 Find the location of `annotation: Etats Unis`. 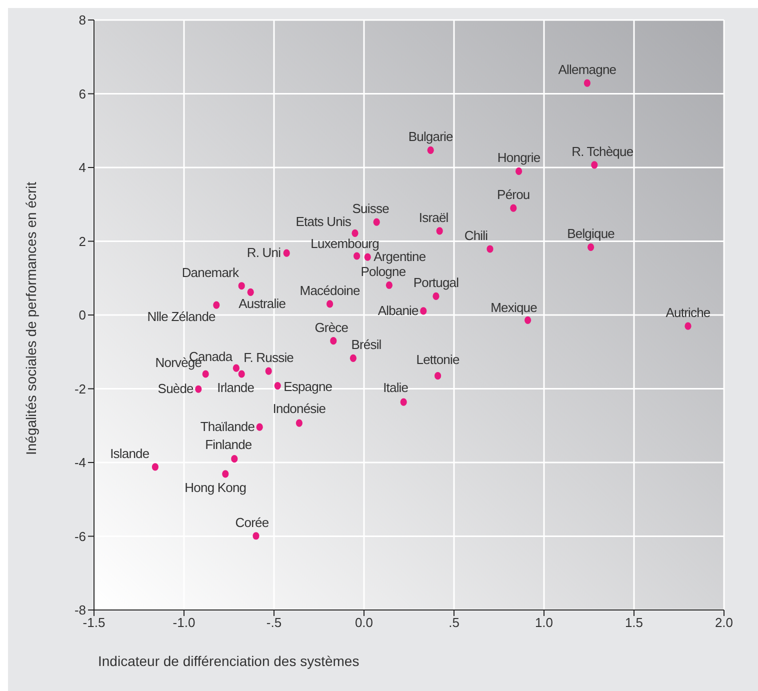

annotation: Etats Unis is located at coordinates (324, 222).